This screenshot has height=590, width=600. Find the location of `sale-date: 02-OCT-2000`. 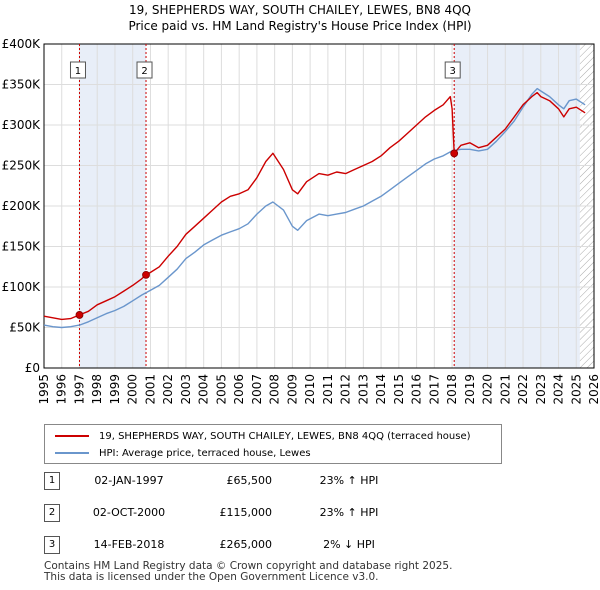

sale-date: 02-OCT-2000 is located at coordinates (129, 512).